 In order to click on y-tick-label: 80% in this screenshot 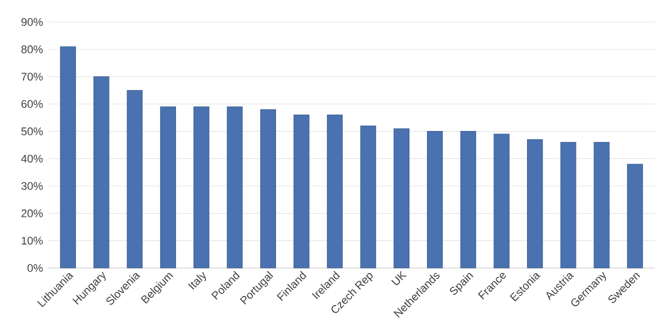, I will do `click(32, 49)`.